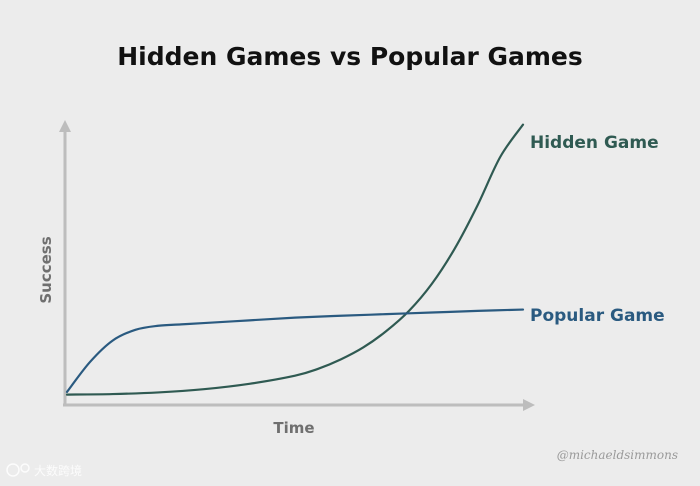 This screenshot has width=700, height=486. Describe the element at coordinates (594, 143) in the screenshot. I see `series-label-hidden-game: Hidden Game` at that location.